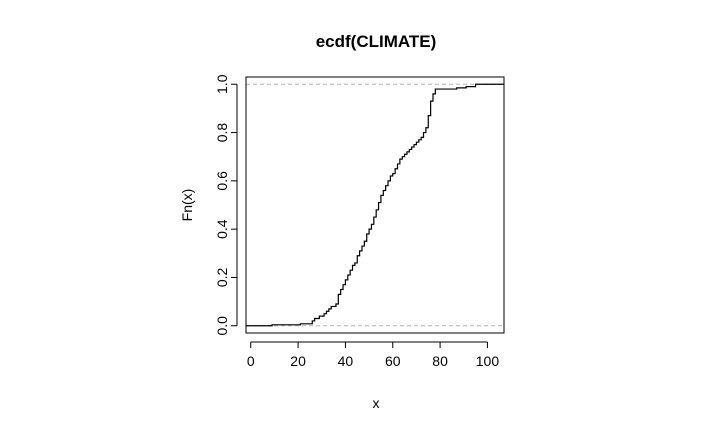  Describe the element at coordinates (488, 361) in the screenshot. I see `x-tick-label: 100` at that location.